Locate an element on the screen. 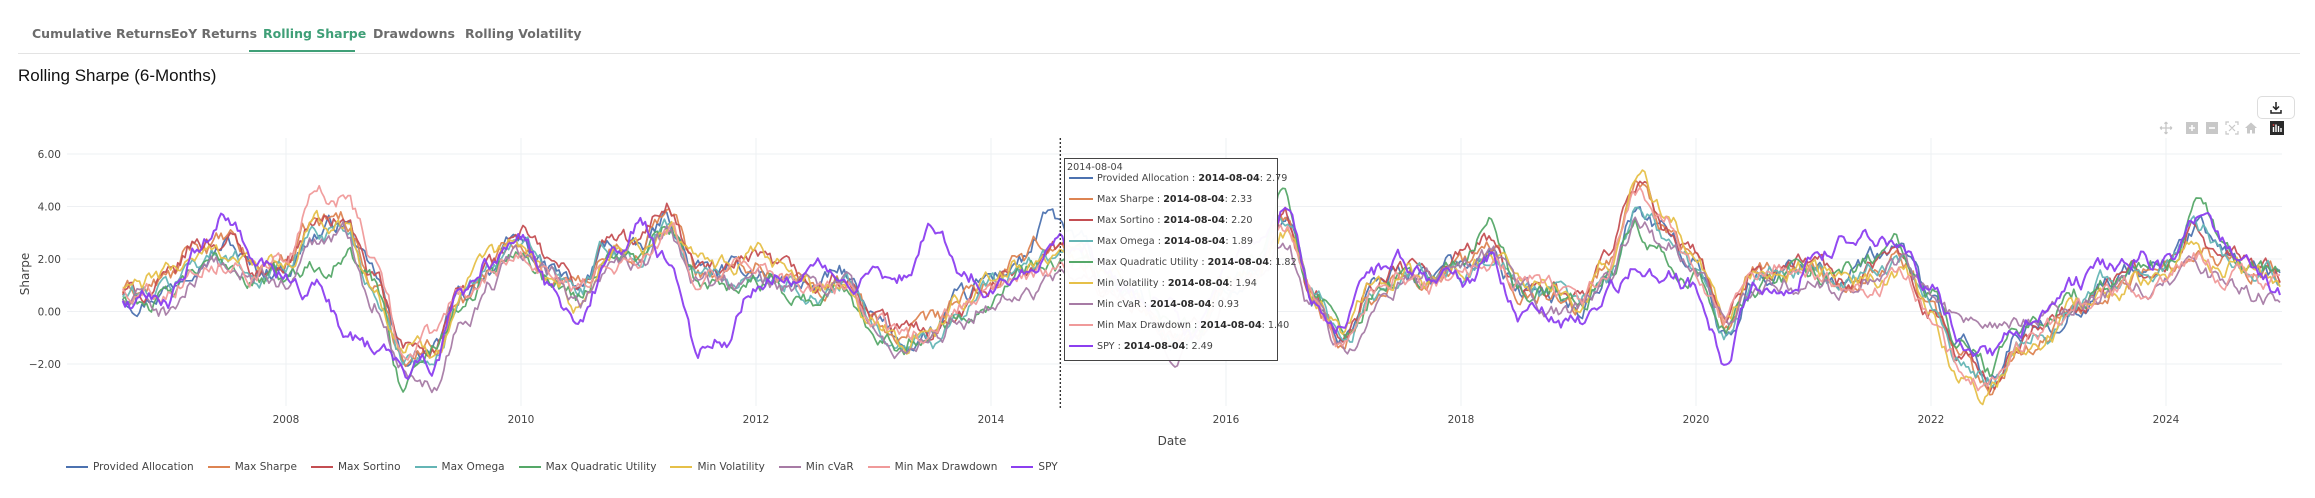 The width and height of the screenshot is (2315, 498). pan-icon is located at coordinates (2166, 128).